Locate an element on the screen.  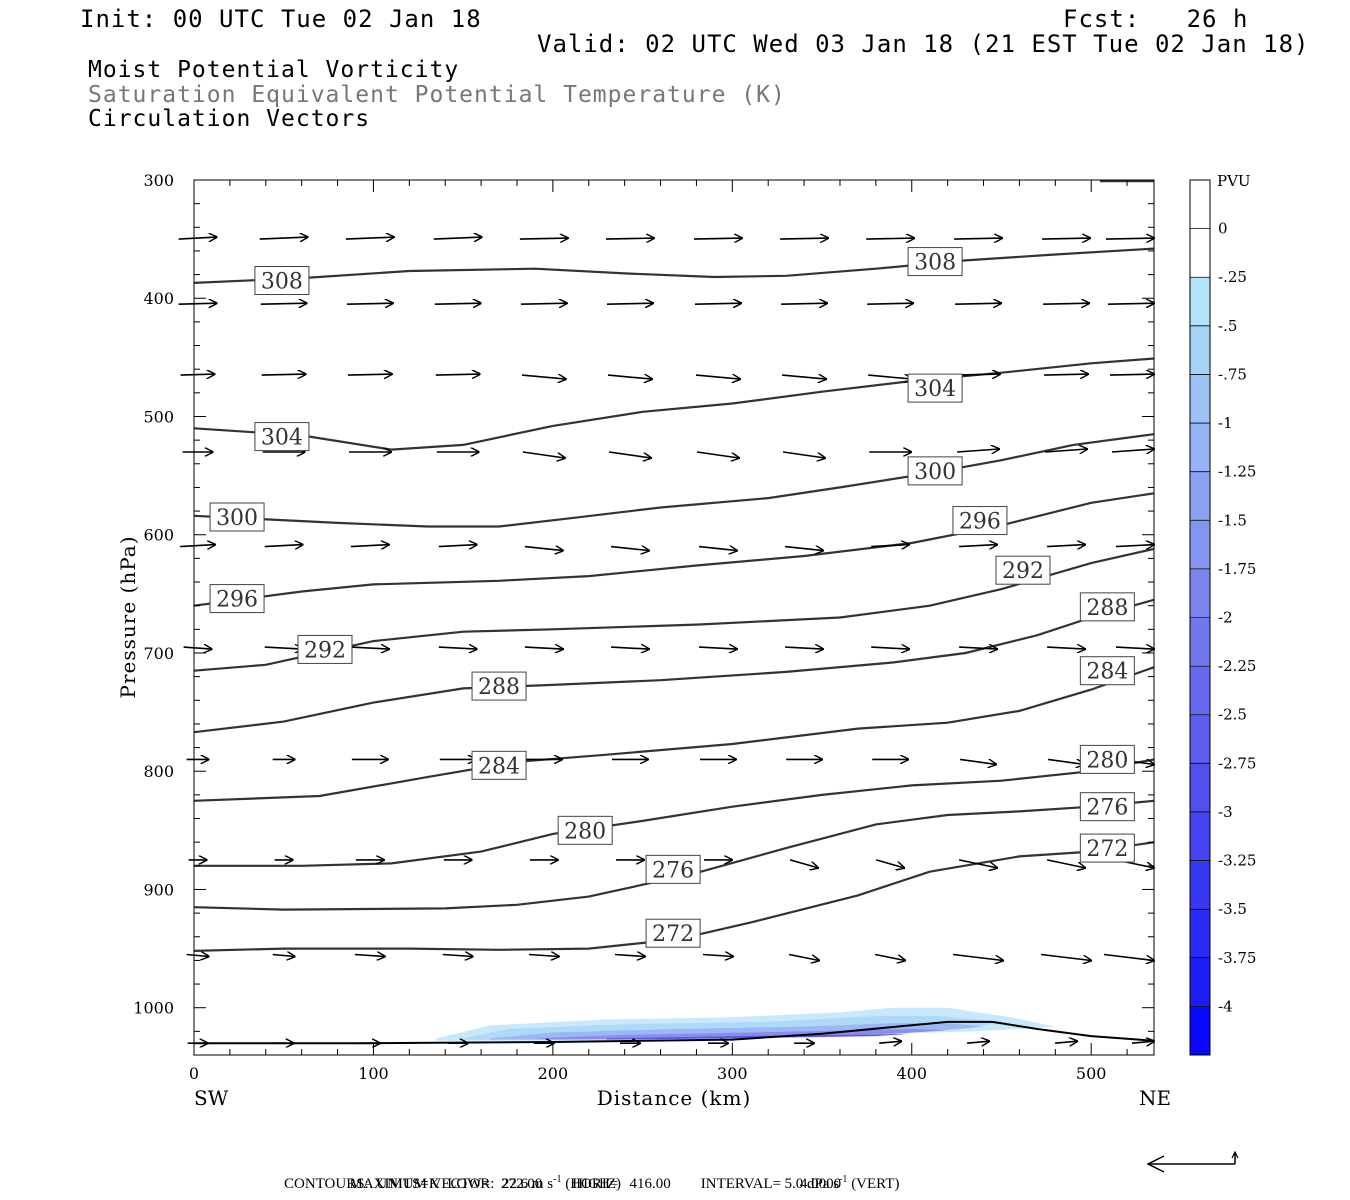
y-axis-label: Pressure (hPa) is located at coordinates (128, 617).